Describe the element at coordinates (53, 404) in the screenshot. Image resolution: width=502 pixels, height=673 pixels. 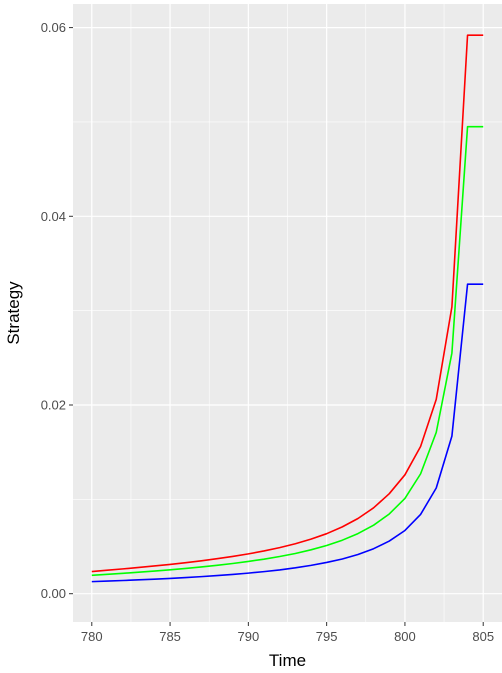
I see `y-tick-label: 0.02` at that location.